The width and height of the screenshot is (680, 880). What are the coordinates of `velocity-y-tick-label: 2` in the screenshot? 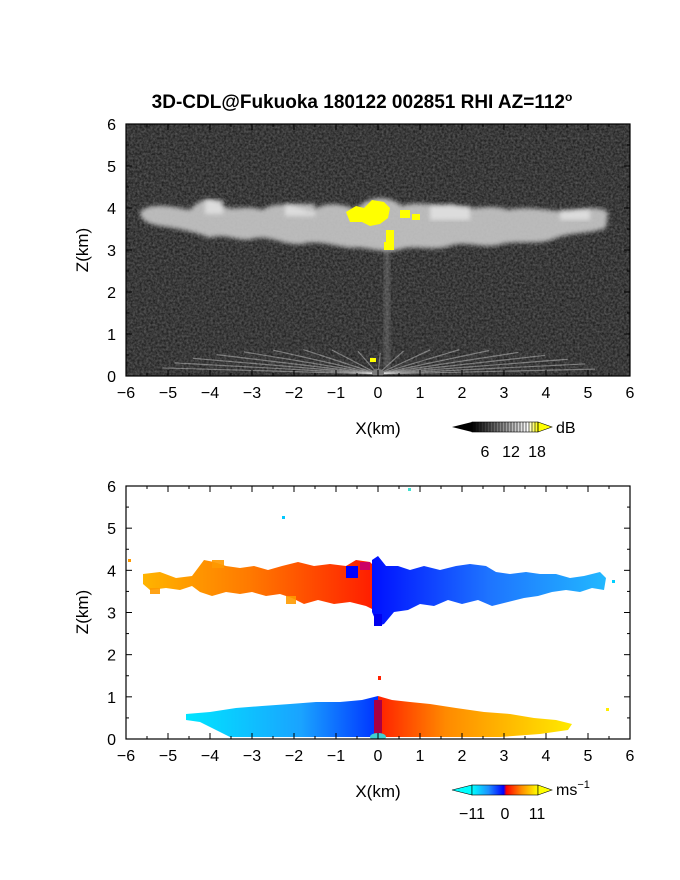 It's located at (111, 656).